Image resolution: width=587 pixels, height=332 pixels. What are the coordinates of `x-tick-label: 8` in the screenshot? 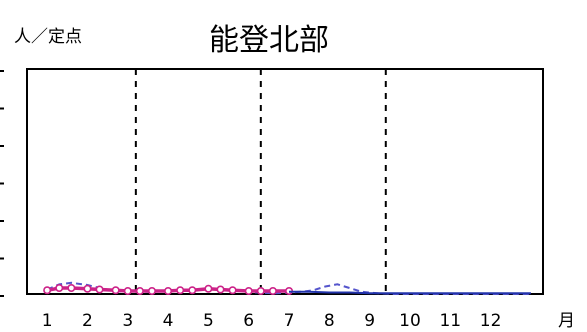 It's located at (329, 321).